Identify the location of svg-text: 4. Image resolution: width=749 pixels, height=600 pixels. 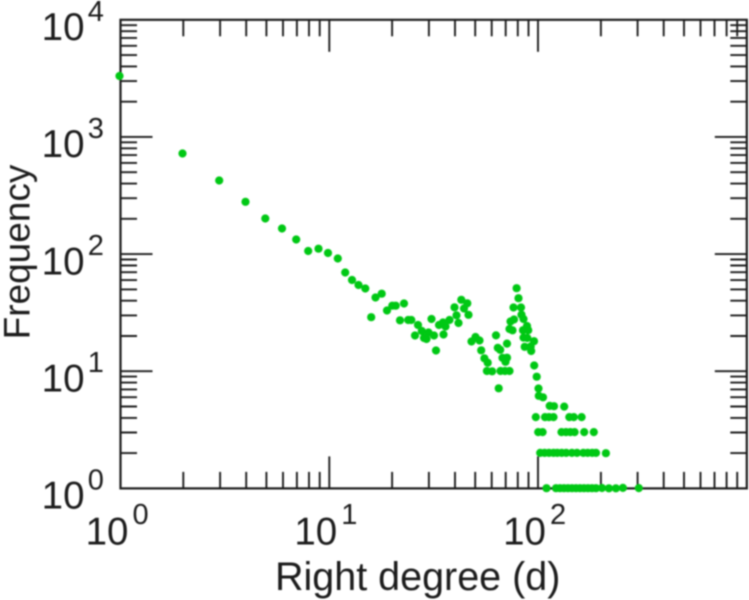
(96, 14).